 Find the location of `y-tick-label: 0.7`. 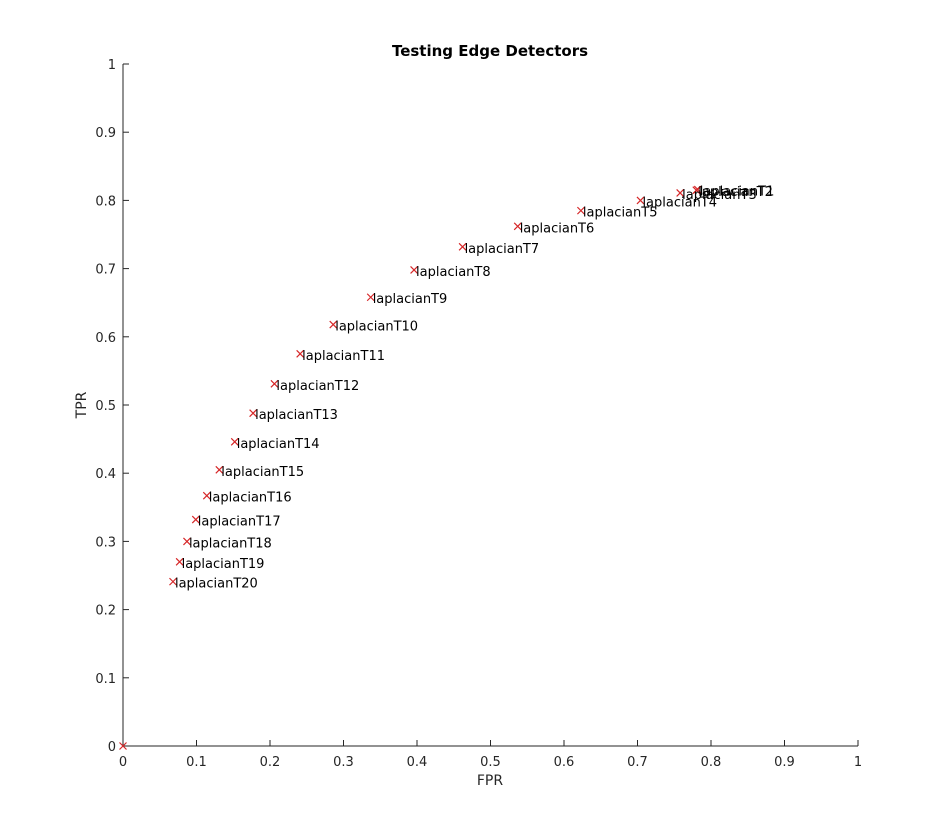

y-tick-label: 0.7 is located at coordinates (105, 270).